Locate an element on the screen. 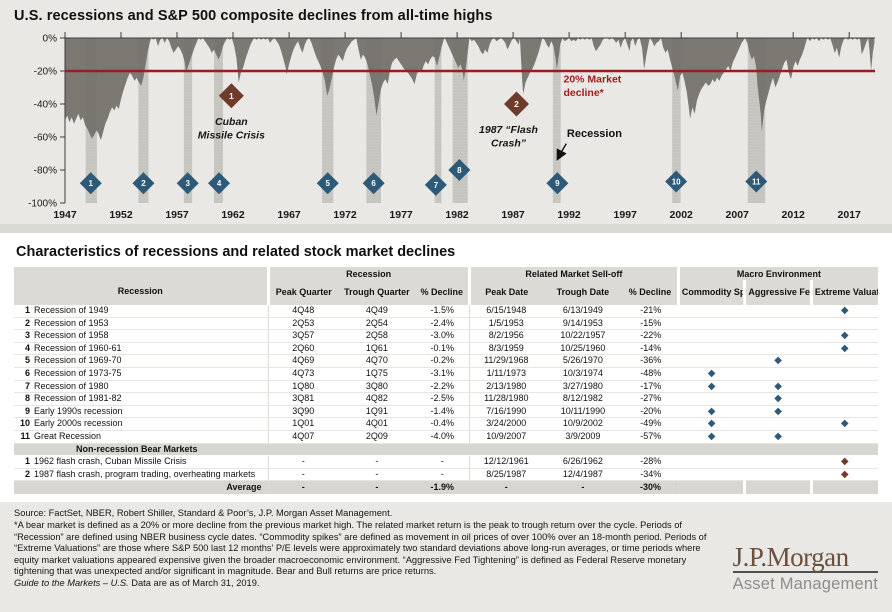 The image size is (892, 612). event-marker-label: Crash” is located at coordinates (509, 144).